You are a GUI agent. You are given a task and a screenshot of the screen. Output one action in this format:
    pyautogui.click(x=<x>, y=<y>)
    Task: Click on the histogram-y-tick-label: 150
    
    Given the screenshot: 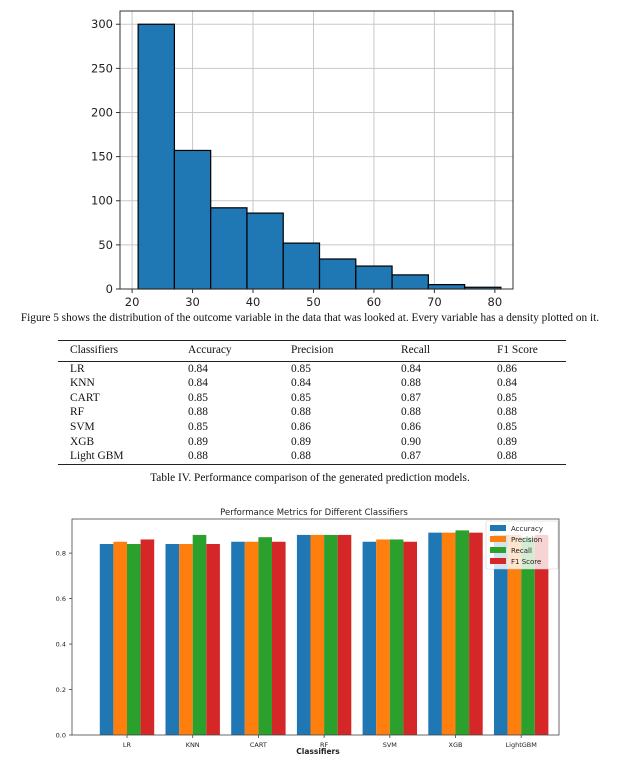 What is the action you would take?
    pyautogui.click(x=102, y=157)
    